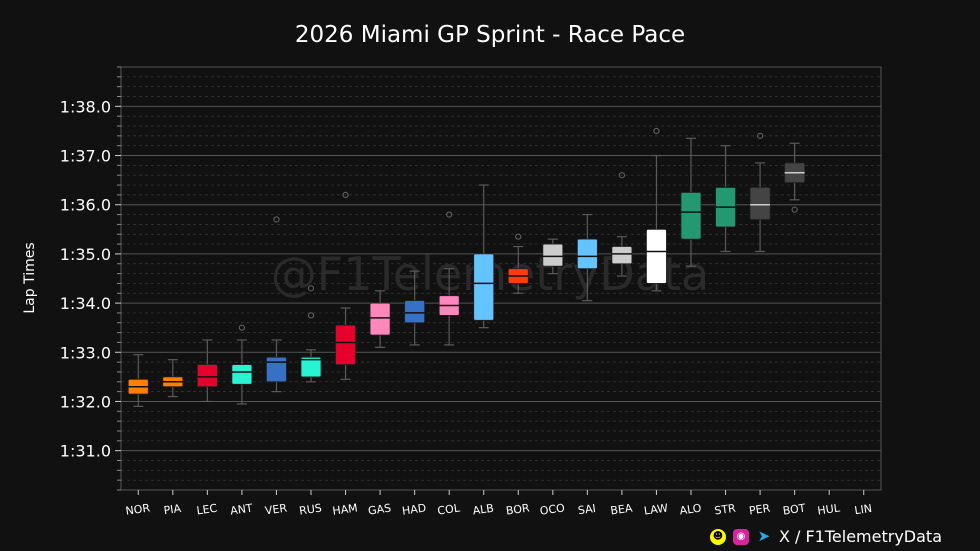 The height and width of the screenshot is (551, 980). I want to click on y-tick-label: 1:38.0, so click(85, 106).